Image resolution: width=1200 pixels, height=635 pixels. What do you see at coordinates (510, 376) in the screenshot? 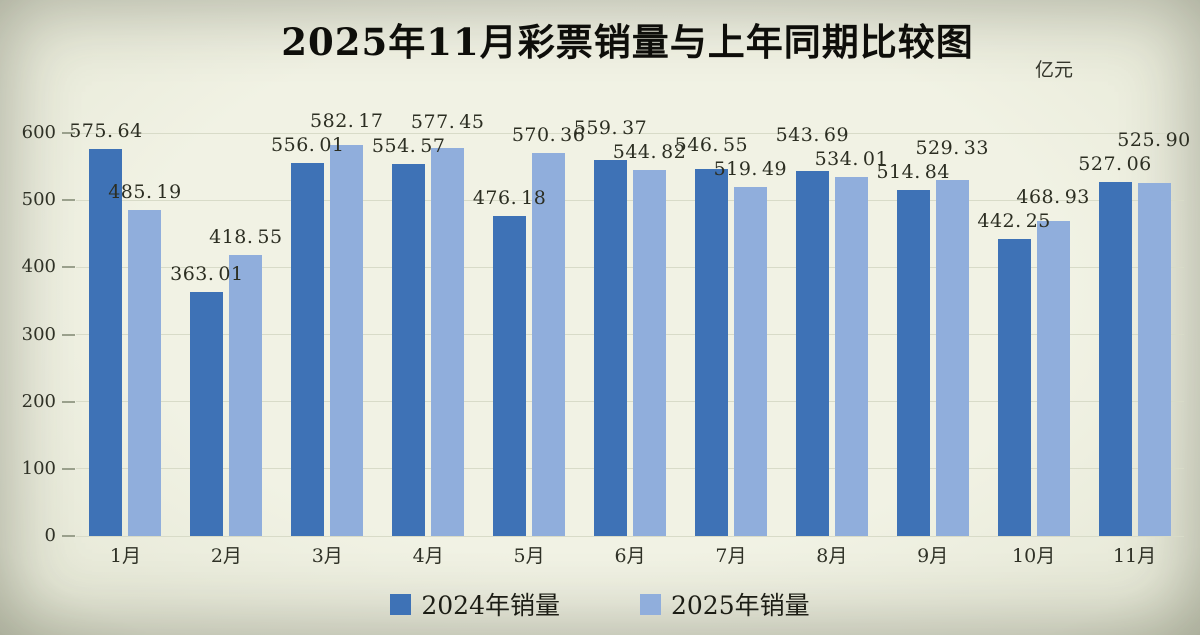
I see `bar-2024-5月` at bounding box center [510, 376].